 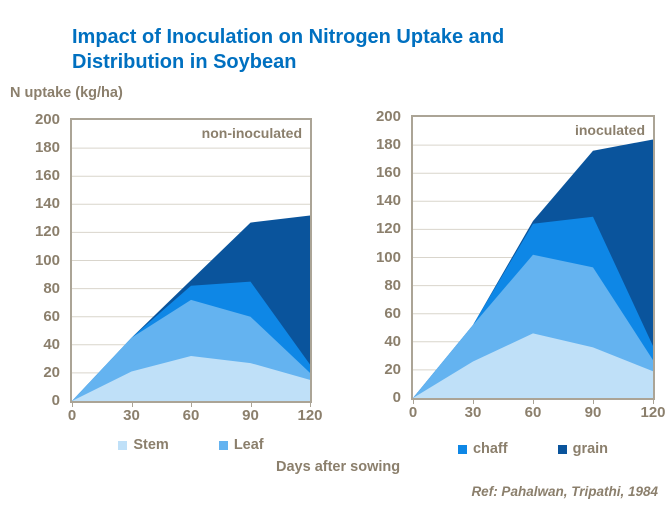 What do you see at coordinates (609, 130) in the screenshot?
I see `plot-annotation-inoculated: inoculated` at bounding box center [609, 130].